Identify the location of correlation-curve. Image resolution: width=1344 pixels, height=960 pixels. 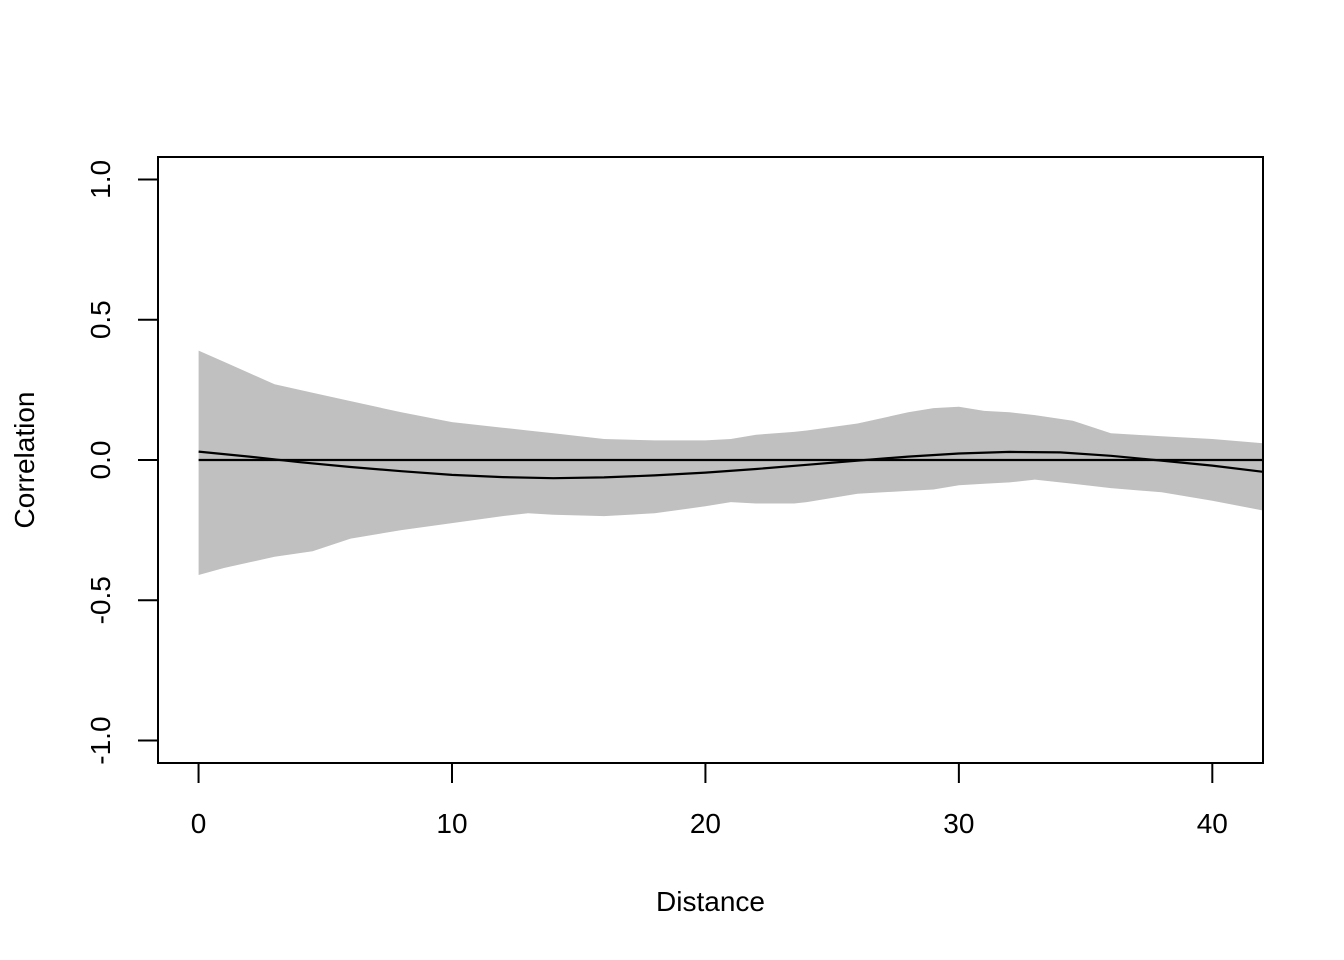
(731, 465).